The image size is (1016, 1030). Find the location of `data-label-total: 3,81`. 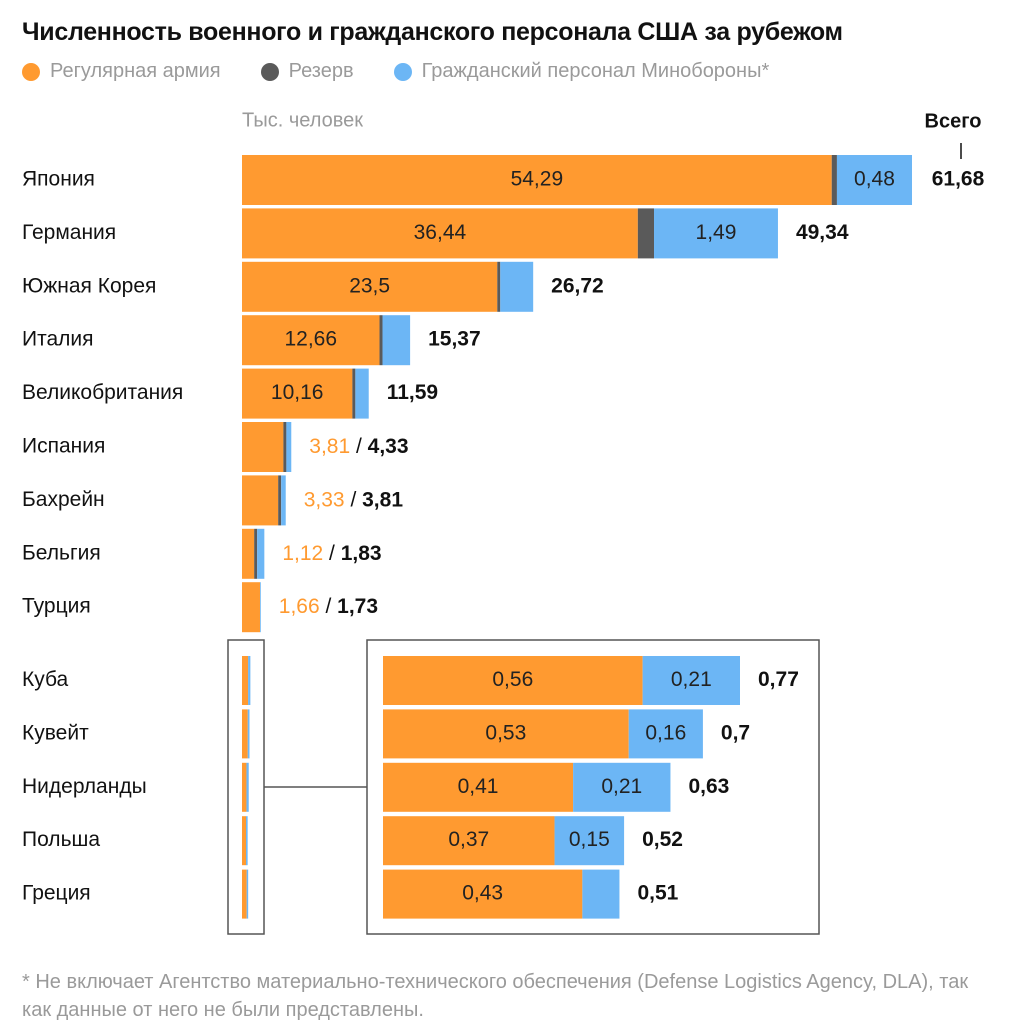

data-label-total: 3,81 is located at coordinates (382, 499).